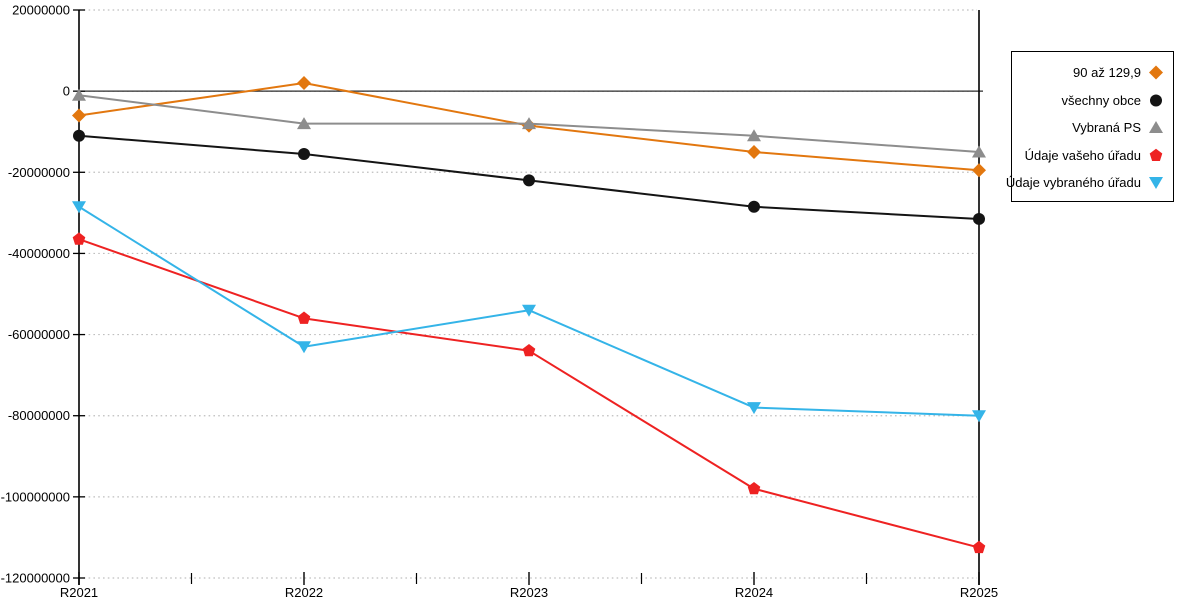  What do you see at coordinates (1156, 127) in the screenshot?
I see `triangle-up-icon` at bounding box center [1156, 127].